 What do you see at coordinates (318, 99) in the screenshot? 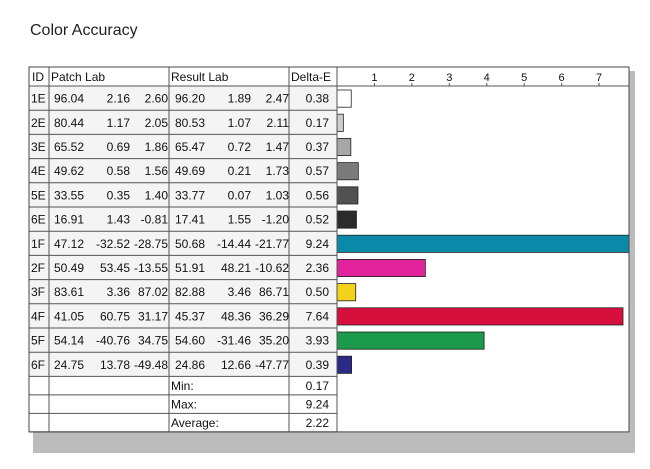
I see `delta-e-value: 0.38` at bounding box center [318, 99].